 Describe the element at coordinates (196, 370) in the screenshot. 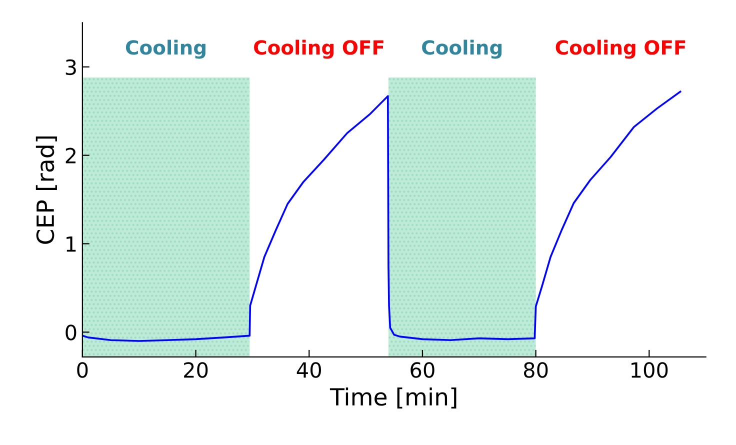

I see `x-tick-label: 20` at that location.